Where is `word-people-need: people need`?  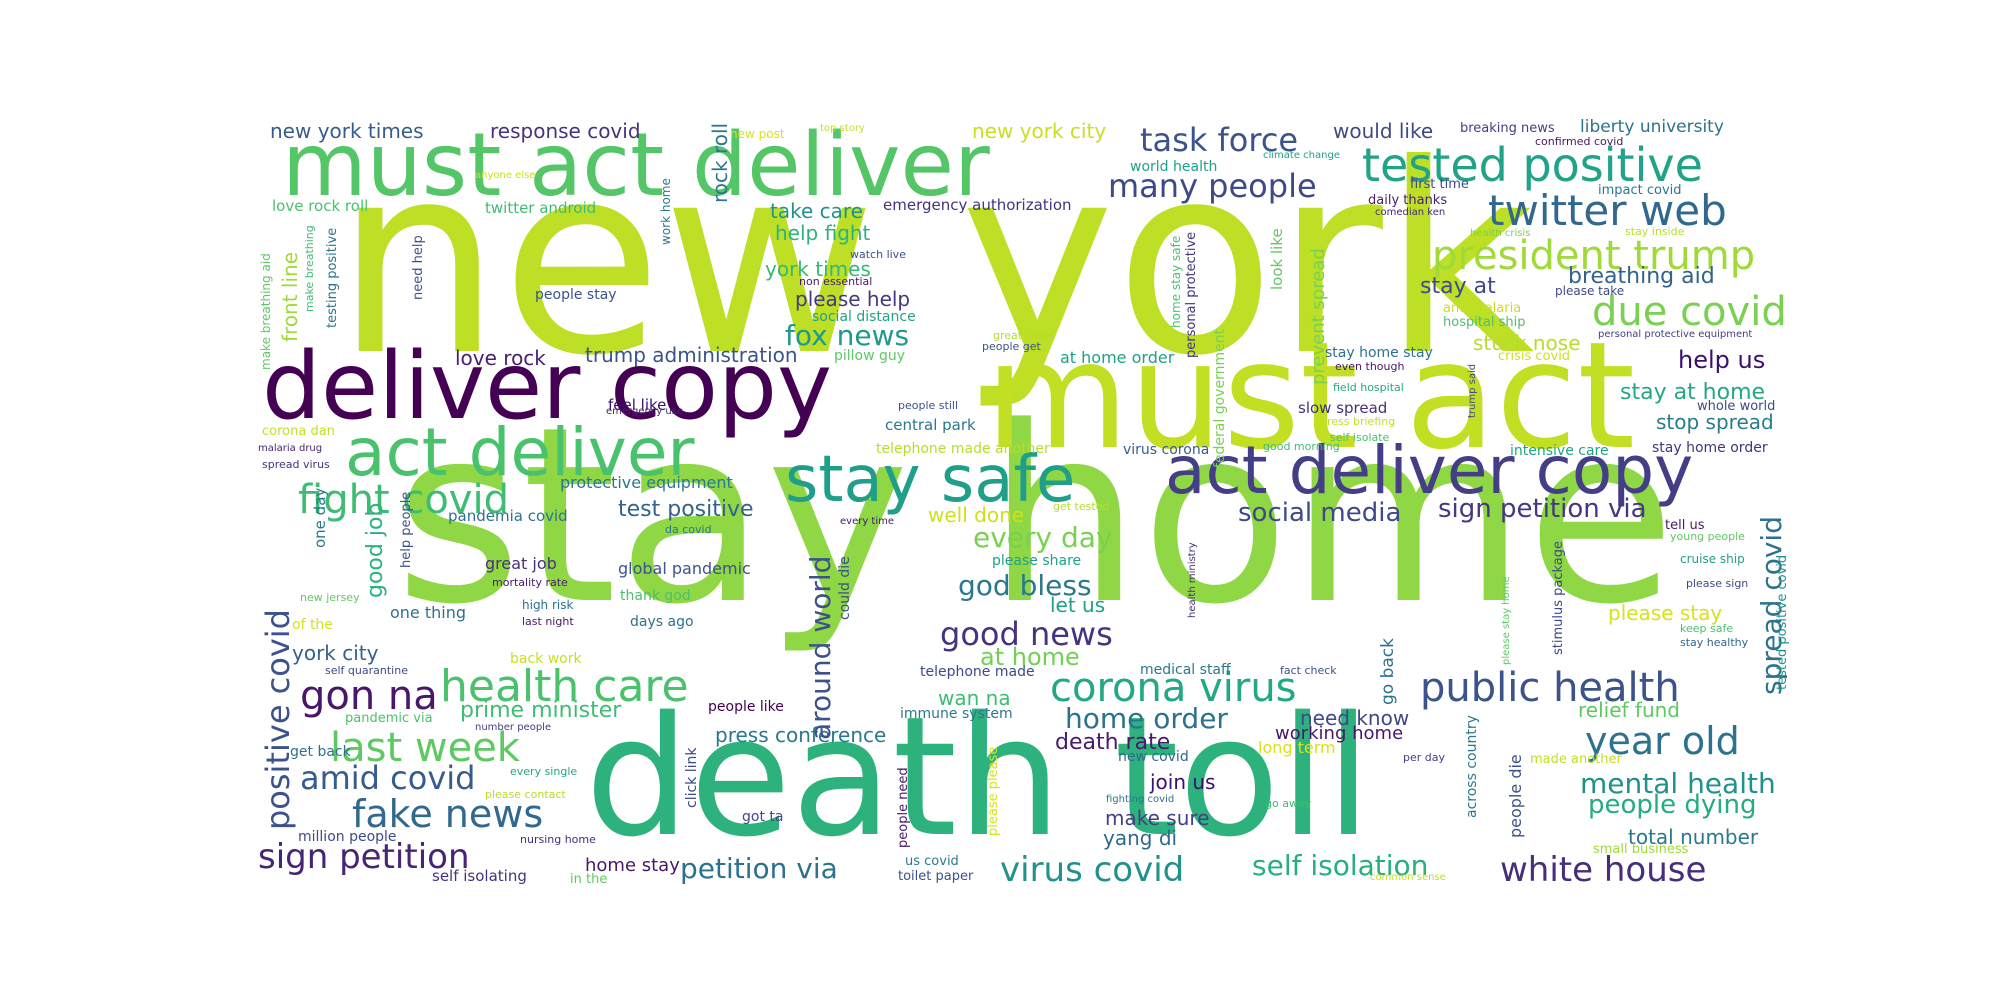
word-people-need: people need is located at coordinates (903, 807).